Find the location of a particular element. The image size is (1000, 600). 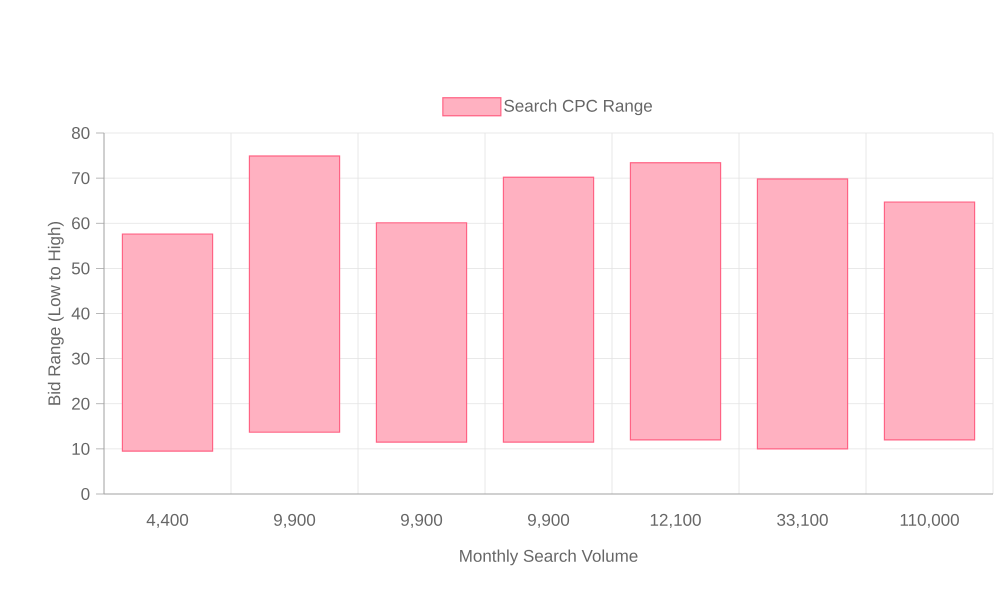

x-tick-label: 110,000 is located at coordinates (929, 521).